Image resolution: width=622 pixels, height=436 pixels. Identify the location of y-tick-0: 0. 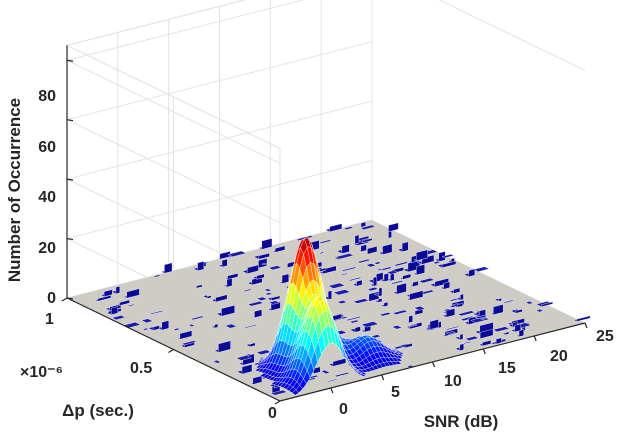
(272, 413).